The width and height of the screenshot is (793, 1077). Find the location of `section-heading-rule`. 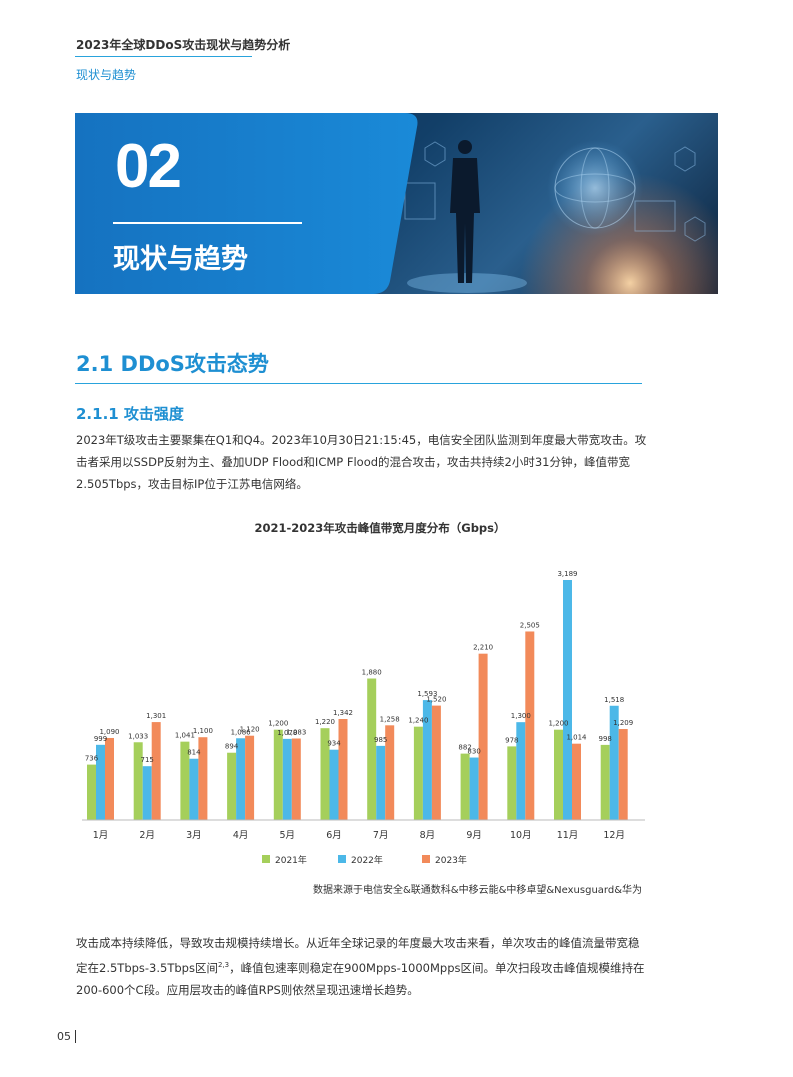

section-heading-rule is located at coordinates (358, 383).